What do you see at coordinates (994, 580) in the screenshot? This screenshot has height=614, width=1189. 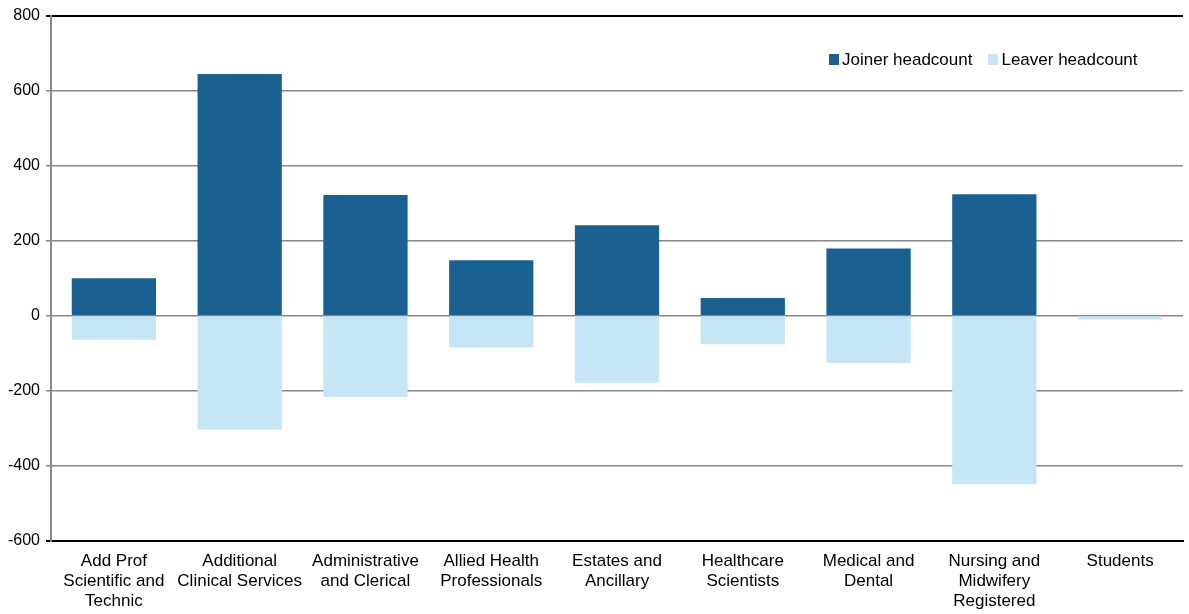 I see `x-tick-label: Nursing and Midwifery Registered` at bounding box center [994, 580].